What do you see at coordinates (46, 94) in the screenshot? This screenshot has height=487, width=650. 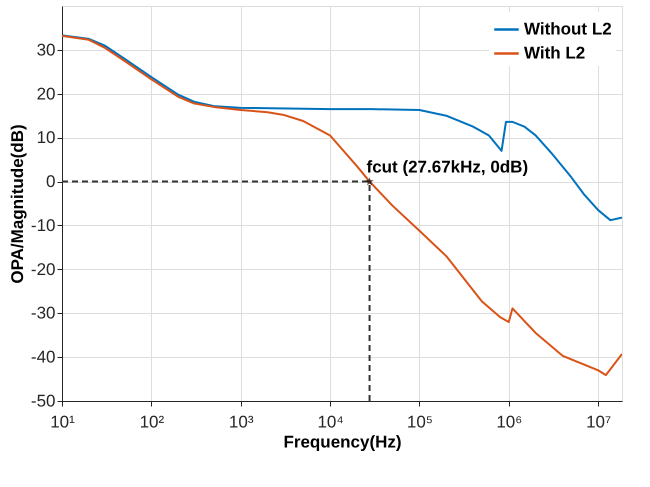 I see `y-tick-label: 20` at bounding box center [46, 94].